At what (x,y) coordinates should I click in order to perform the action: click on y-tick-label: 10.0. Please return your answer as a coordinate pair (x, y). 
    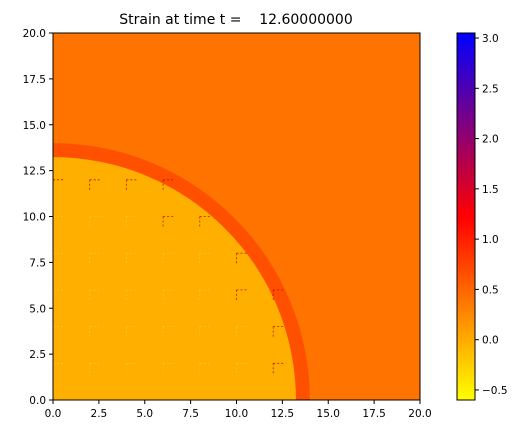
    Looking at the image, I should click on (34, 218).